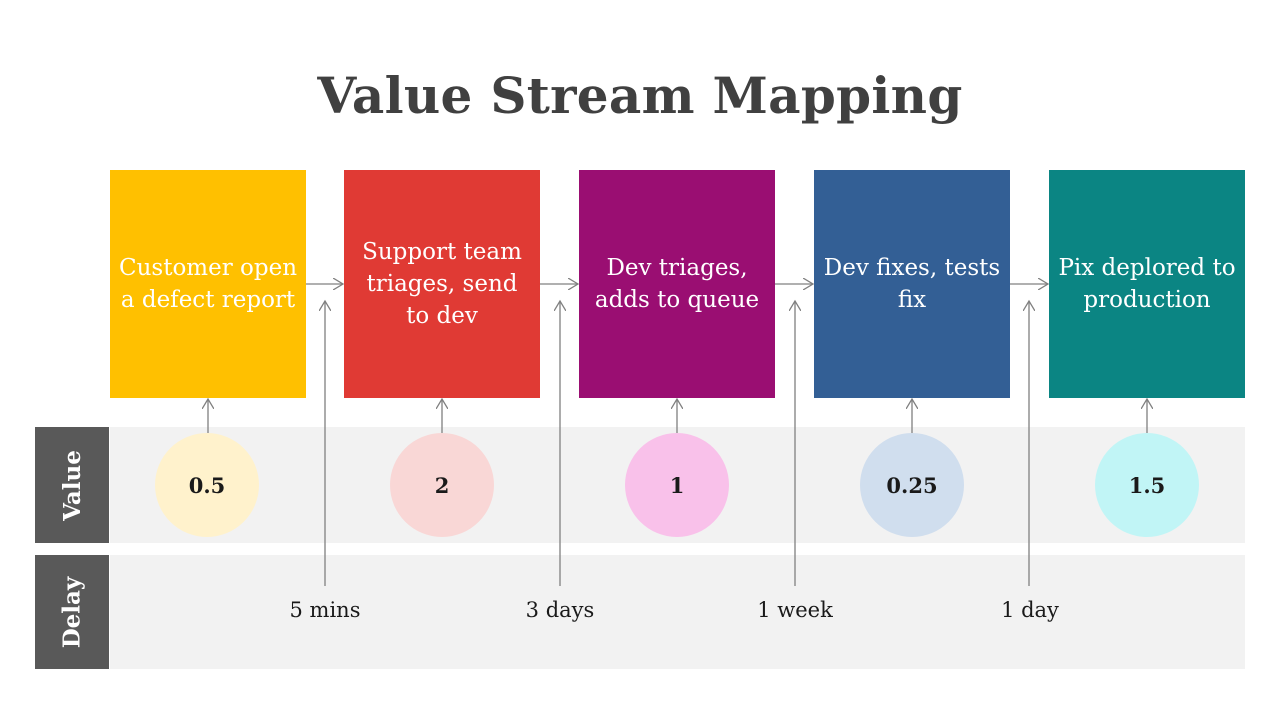 This screenshot has height=720, width=1280. I want to click on step-label: Dev fixes, tests fix, so click(912, 284).